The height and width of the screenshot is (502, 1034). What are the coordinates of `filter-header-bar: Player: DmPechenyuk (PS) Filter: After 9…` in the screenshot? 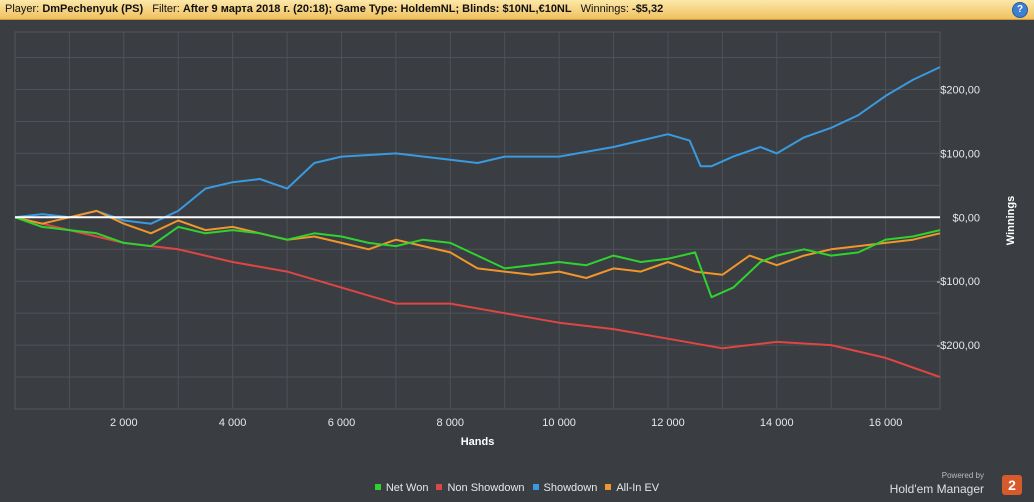 It's located at (517, 10).